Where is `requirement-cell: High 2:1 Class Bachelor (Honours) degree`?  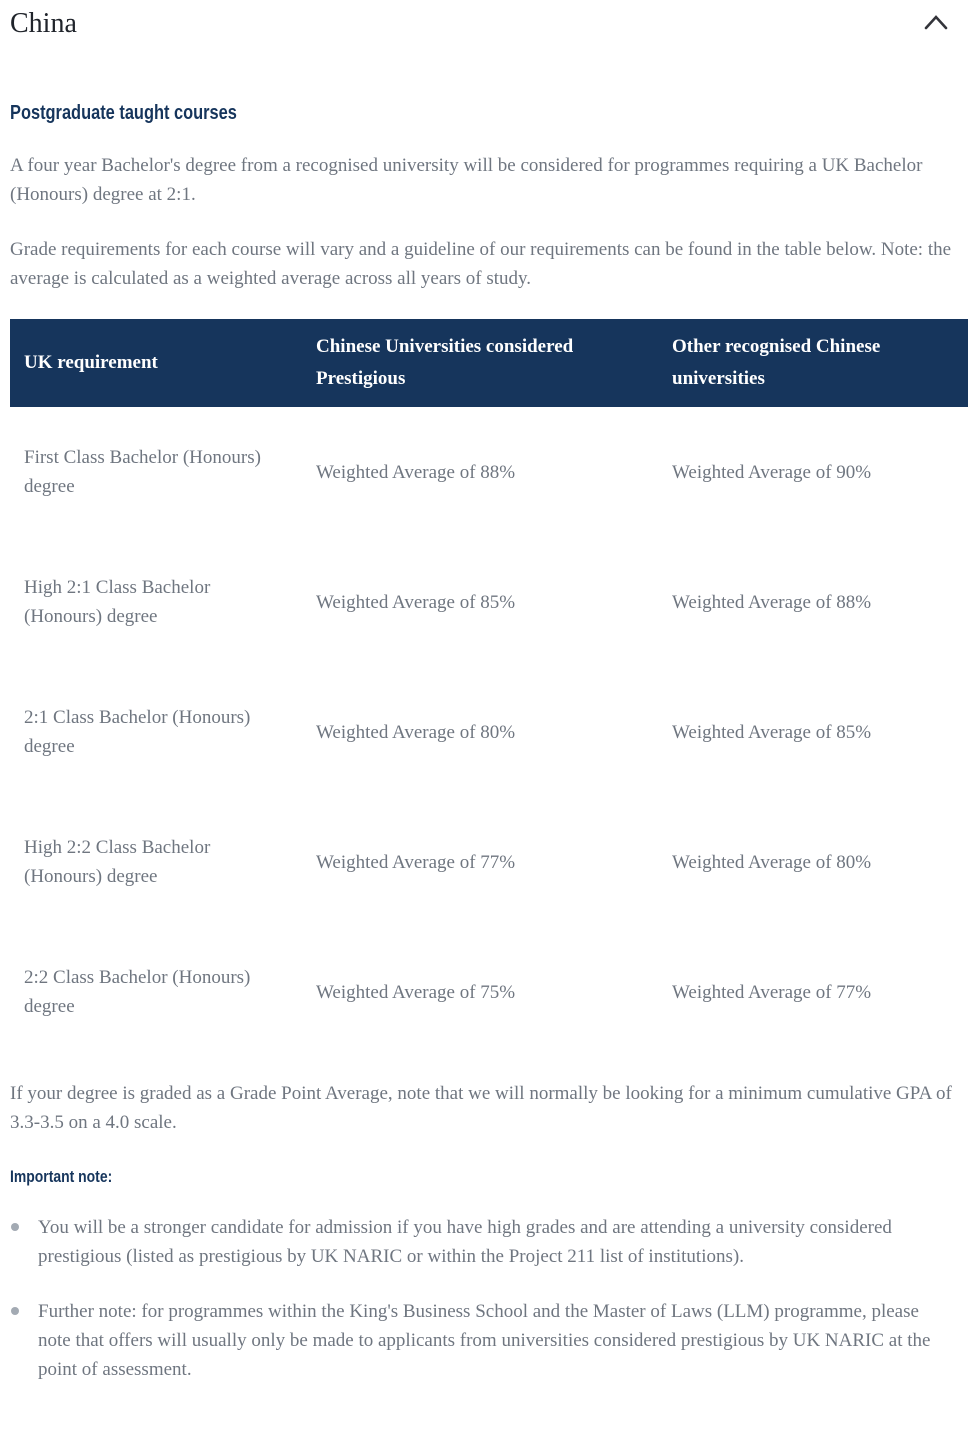 requirement-cell: High 2:1 Class Bachelor (Honours) degree is located at coordinates (117, 602).